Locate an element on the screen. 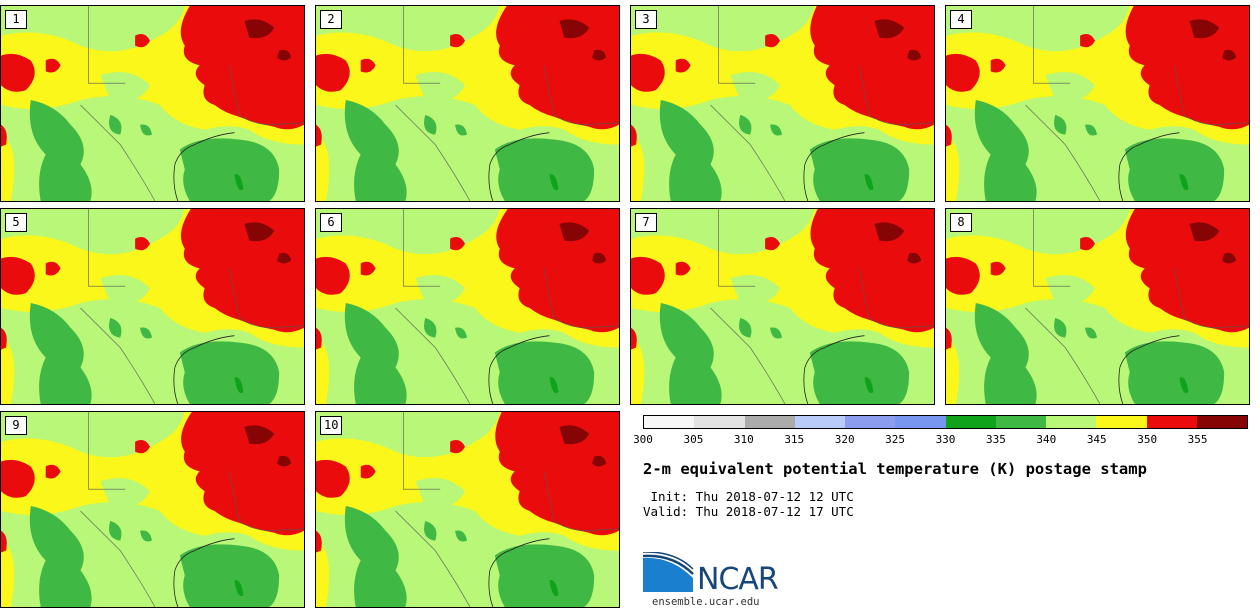  ncar-logo-text: NCAR is located at coordinates (738, 579).